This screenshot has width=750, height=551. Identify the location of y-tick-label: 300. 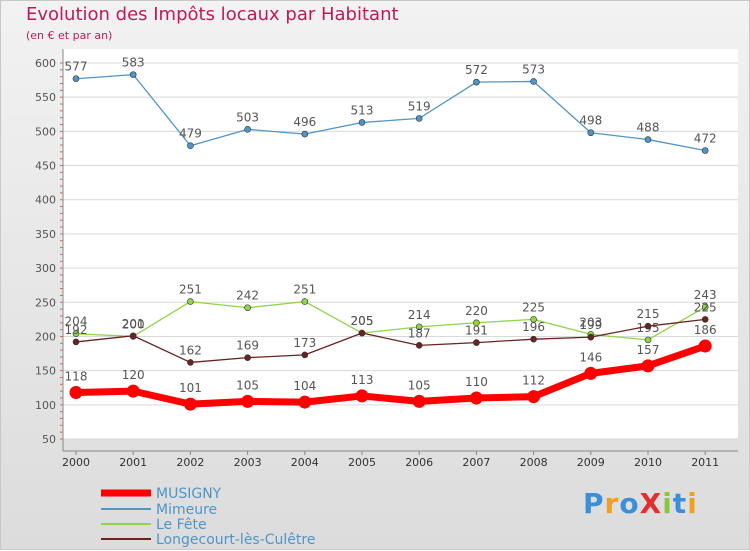
(45, 268).